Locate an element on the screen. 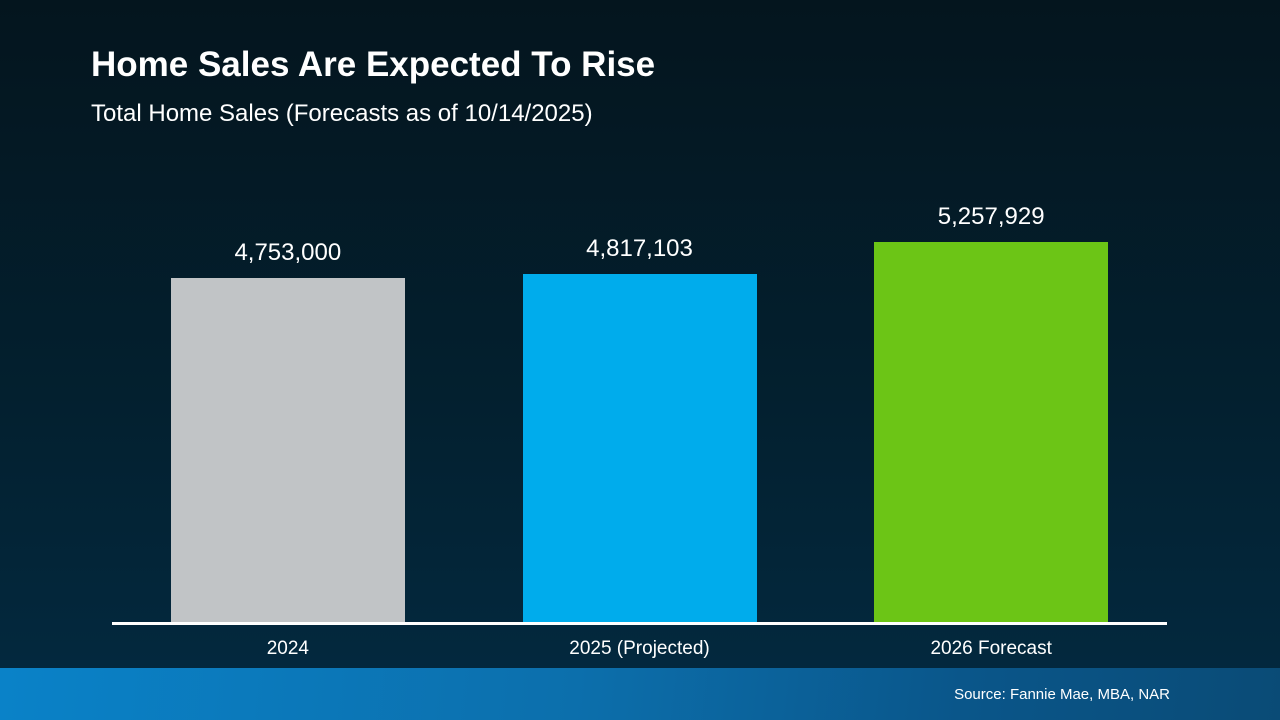  page-title: Home Sales Are Expected To Rise is located at coordinates (373, 64).